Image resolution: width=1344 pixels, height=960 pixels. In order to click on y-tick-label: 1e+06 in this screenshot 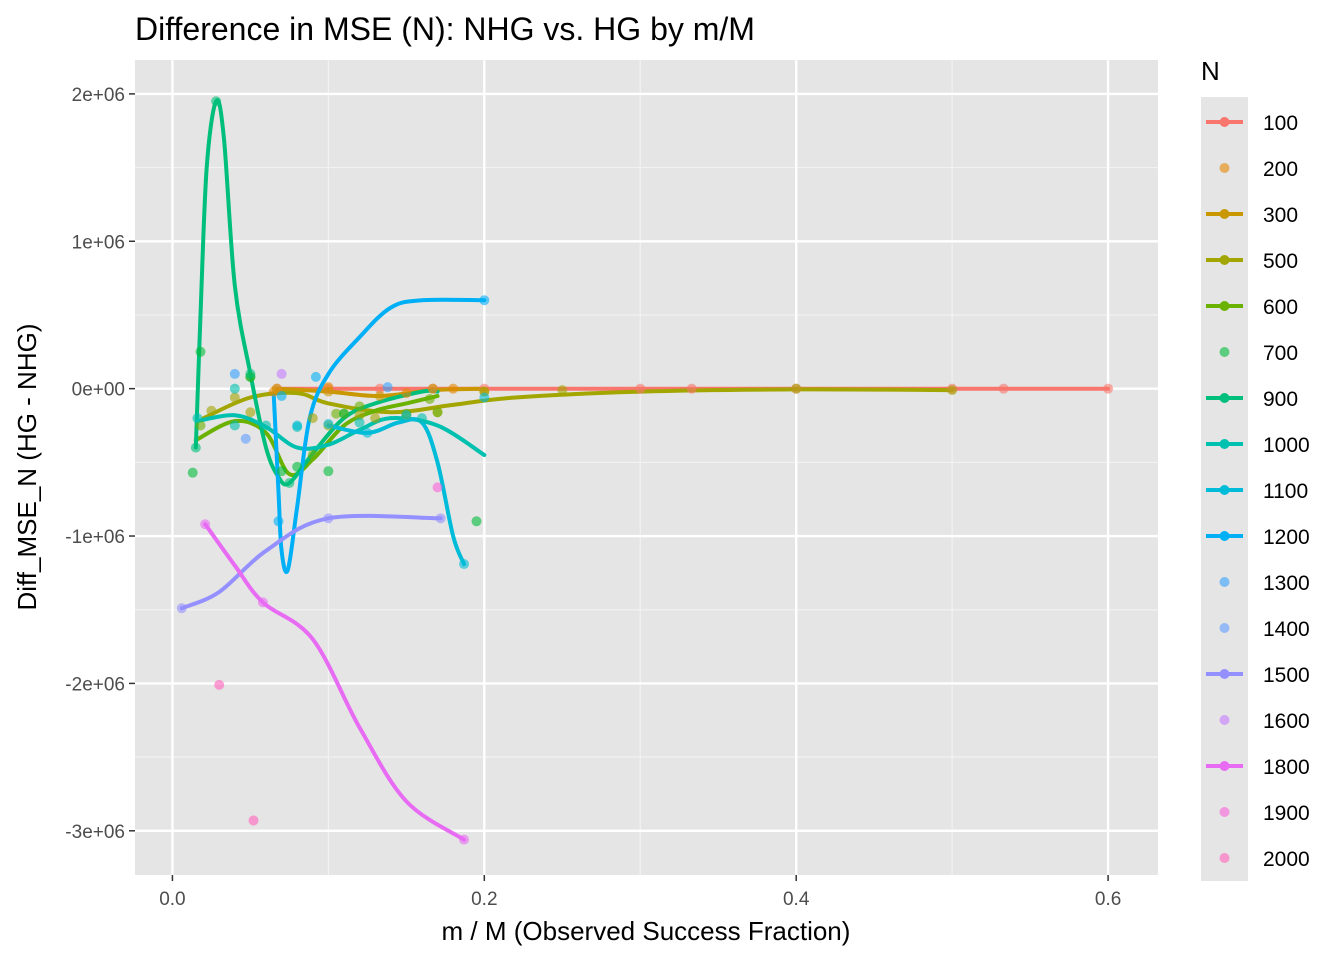, I will do `click(98, 242)`.